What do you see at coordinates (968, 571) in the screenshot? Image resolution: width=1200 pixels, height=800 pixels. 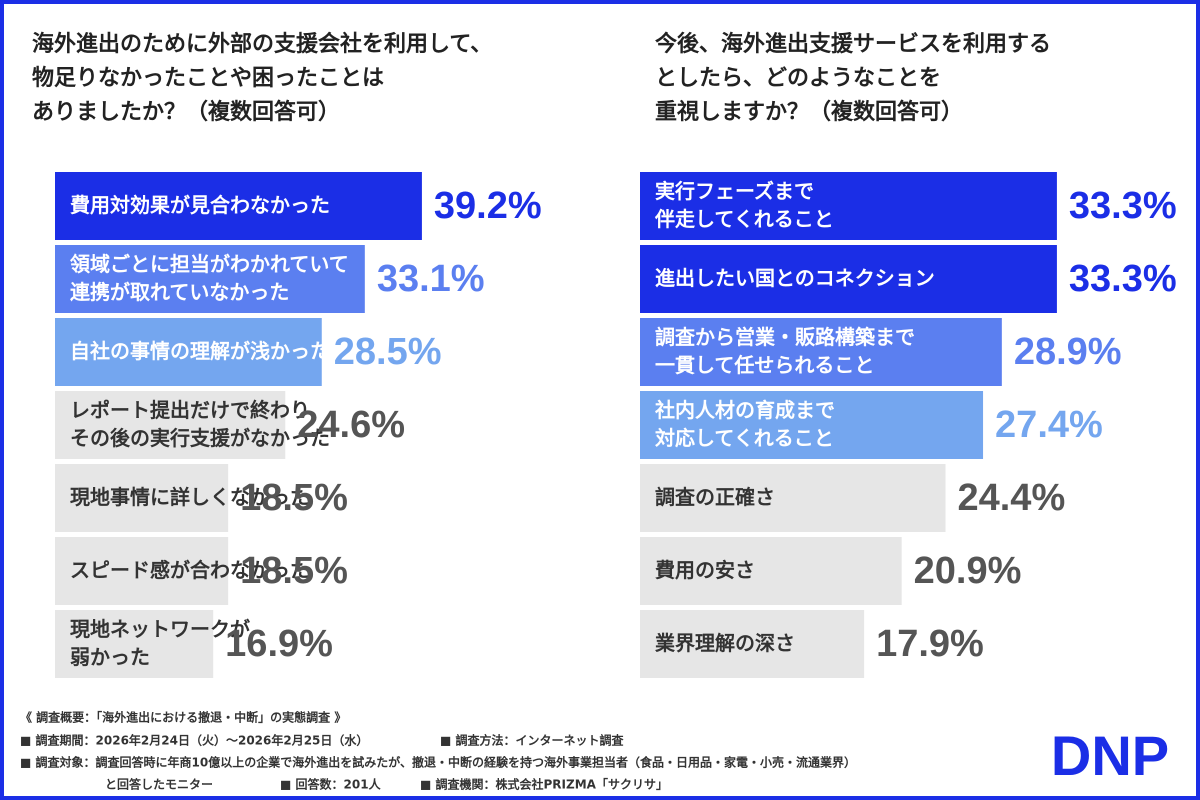 I see `value-label: 20.9%` at bounding box center [968, 571].